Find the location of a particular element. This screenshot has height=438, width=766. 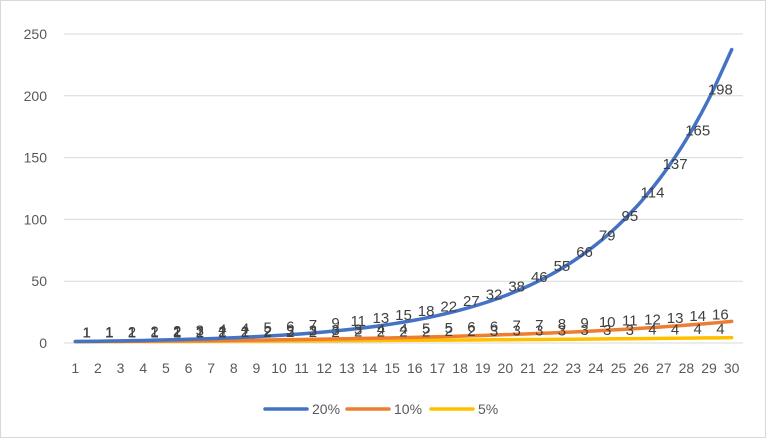

legend-label: 10% is located at coordinates (408, 409).